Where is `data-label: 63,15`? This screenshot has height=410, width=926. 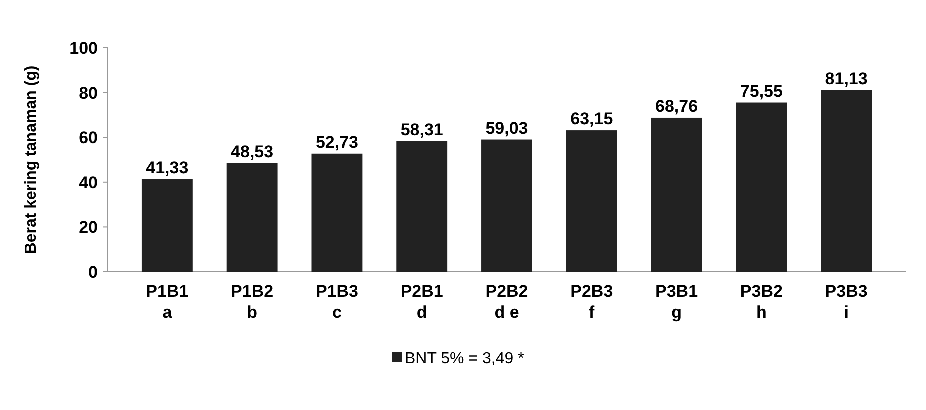
data-label: 63,15 is located at coordinates (592, 119).